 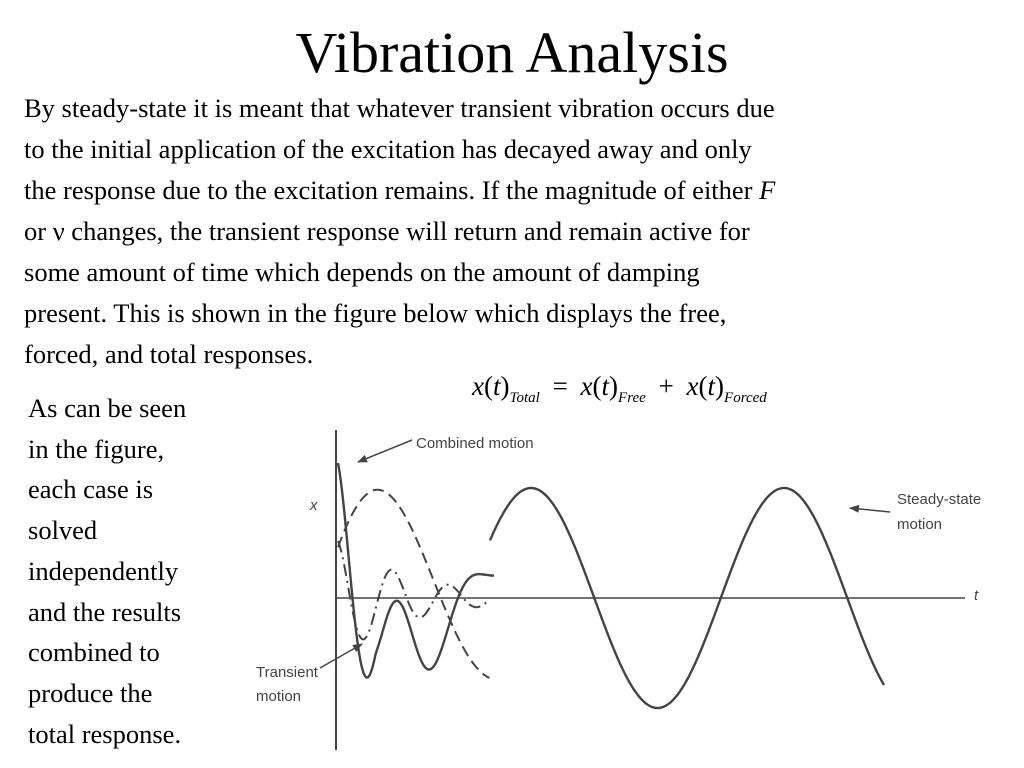 What do you see at coordinates (278, 696) in the screenshot?
I see `transient-motion-label-line-2: motion` at bounding box center [278, 696].